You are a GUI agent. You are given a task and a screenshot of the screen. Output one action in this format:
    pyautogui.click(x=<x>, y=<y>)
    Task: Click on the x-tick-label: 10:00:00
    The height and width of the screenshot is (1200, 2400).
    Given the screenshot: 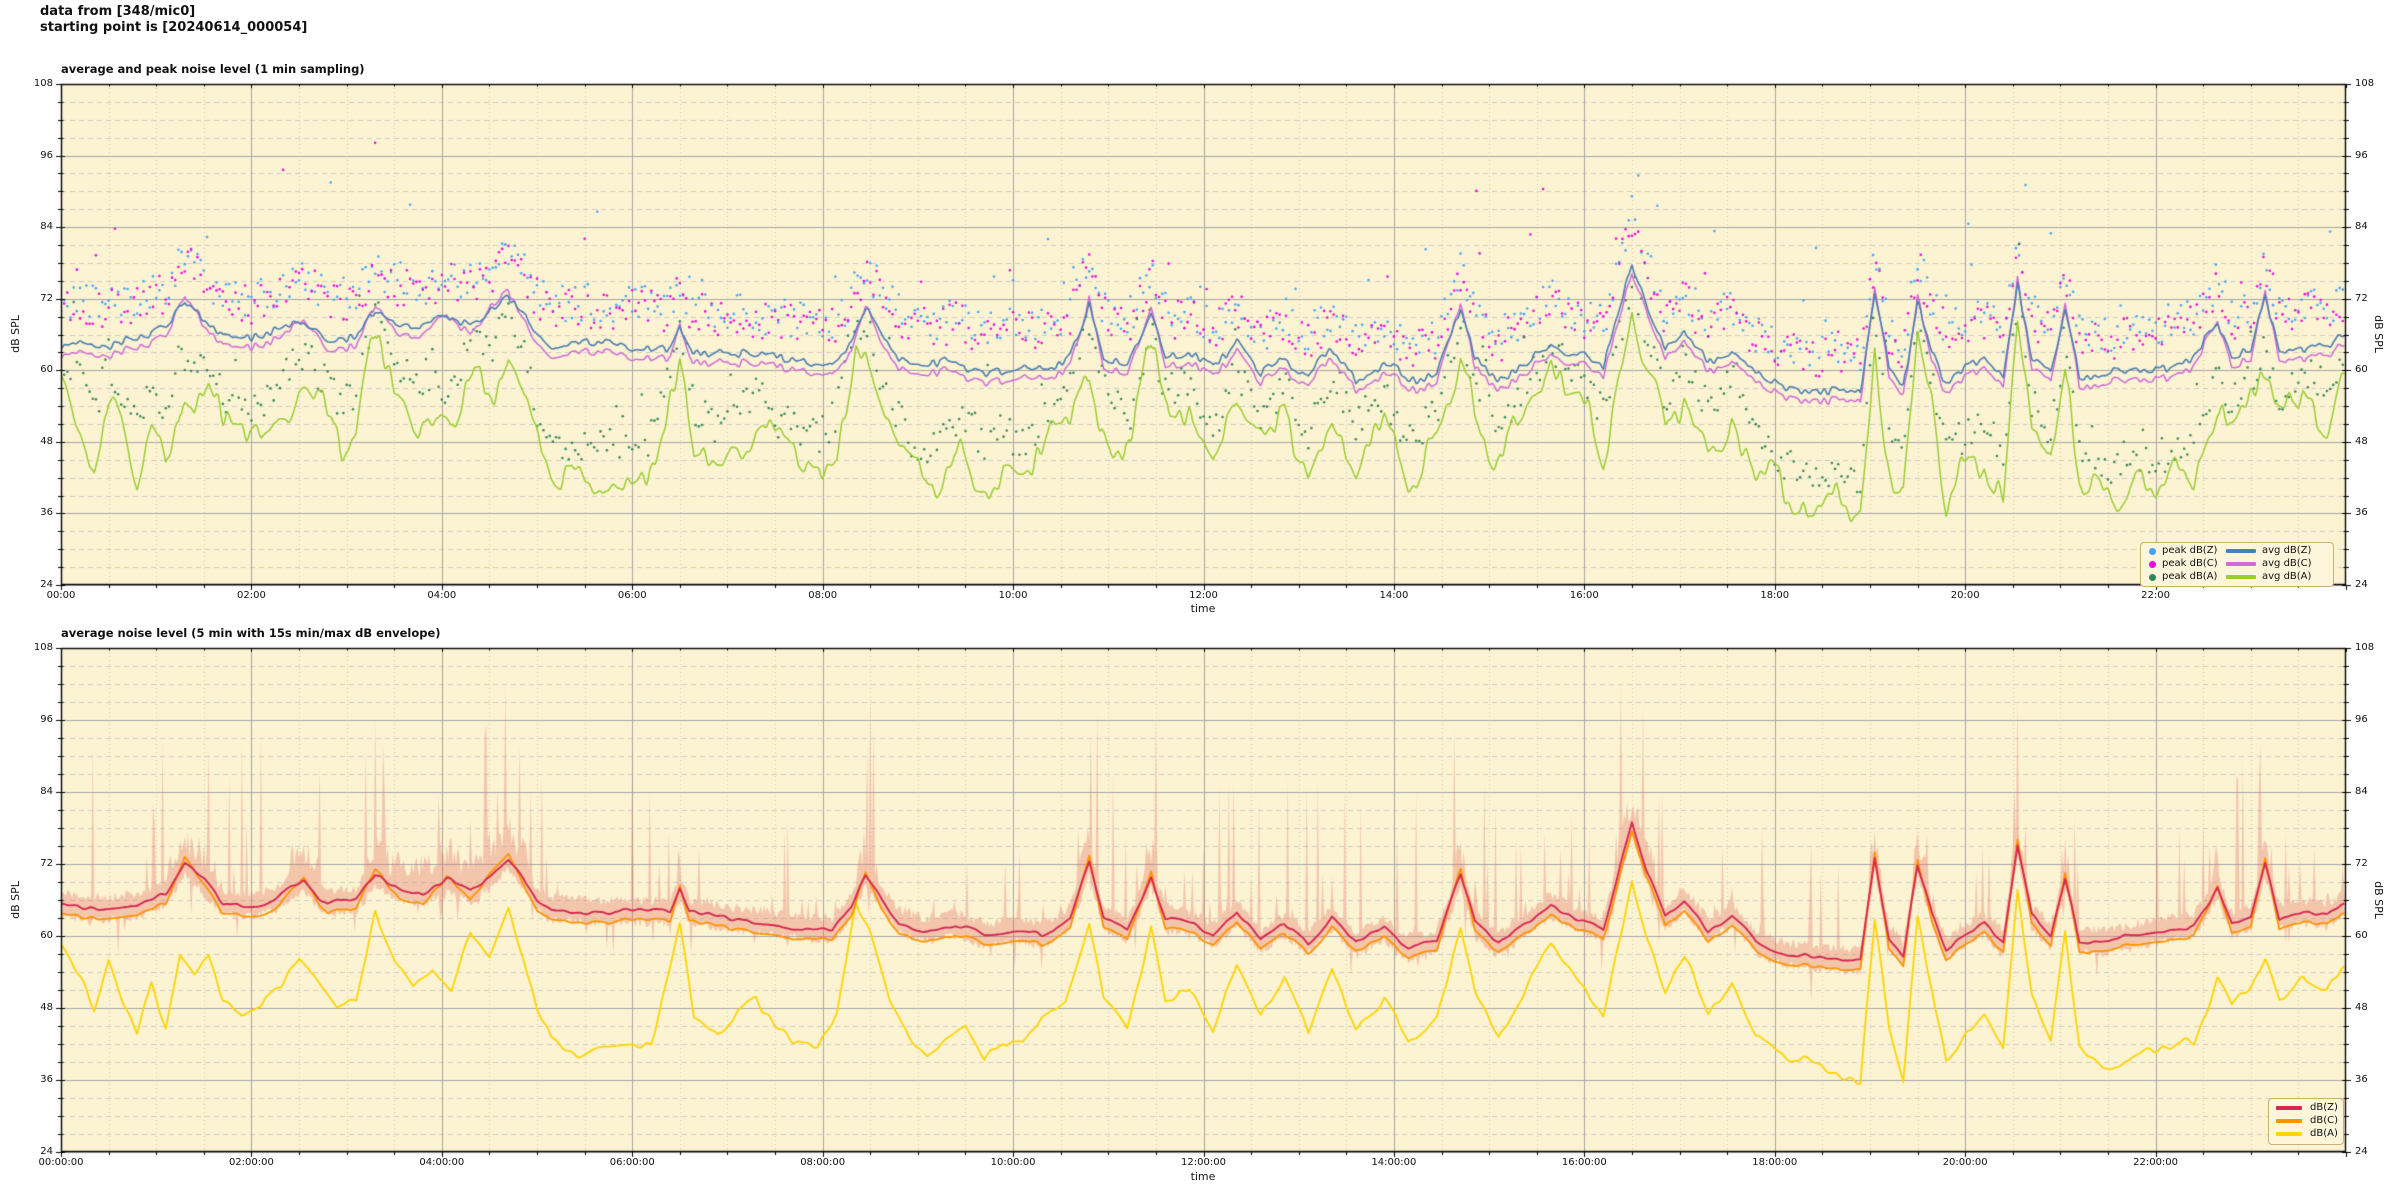 What is the action you would take?
    pyautogui.click(x=1013, y=1162)
    